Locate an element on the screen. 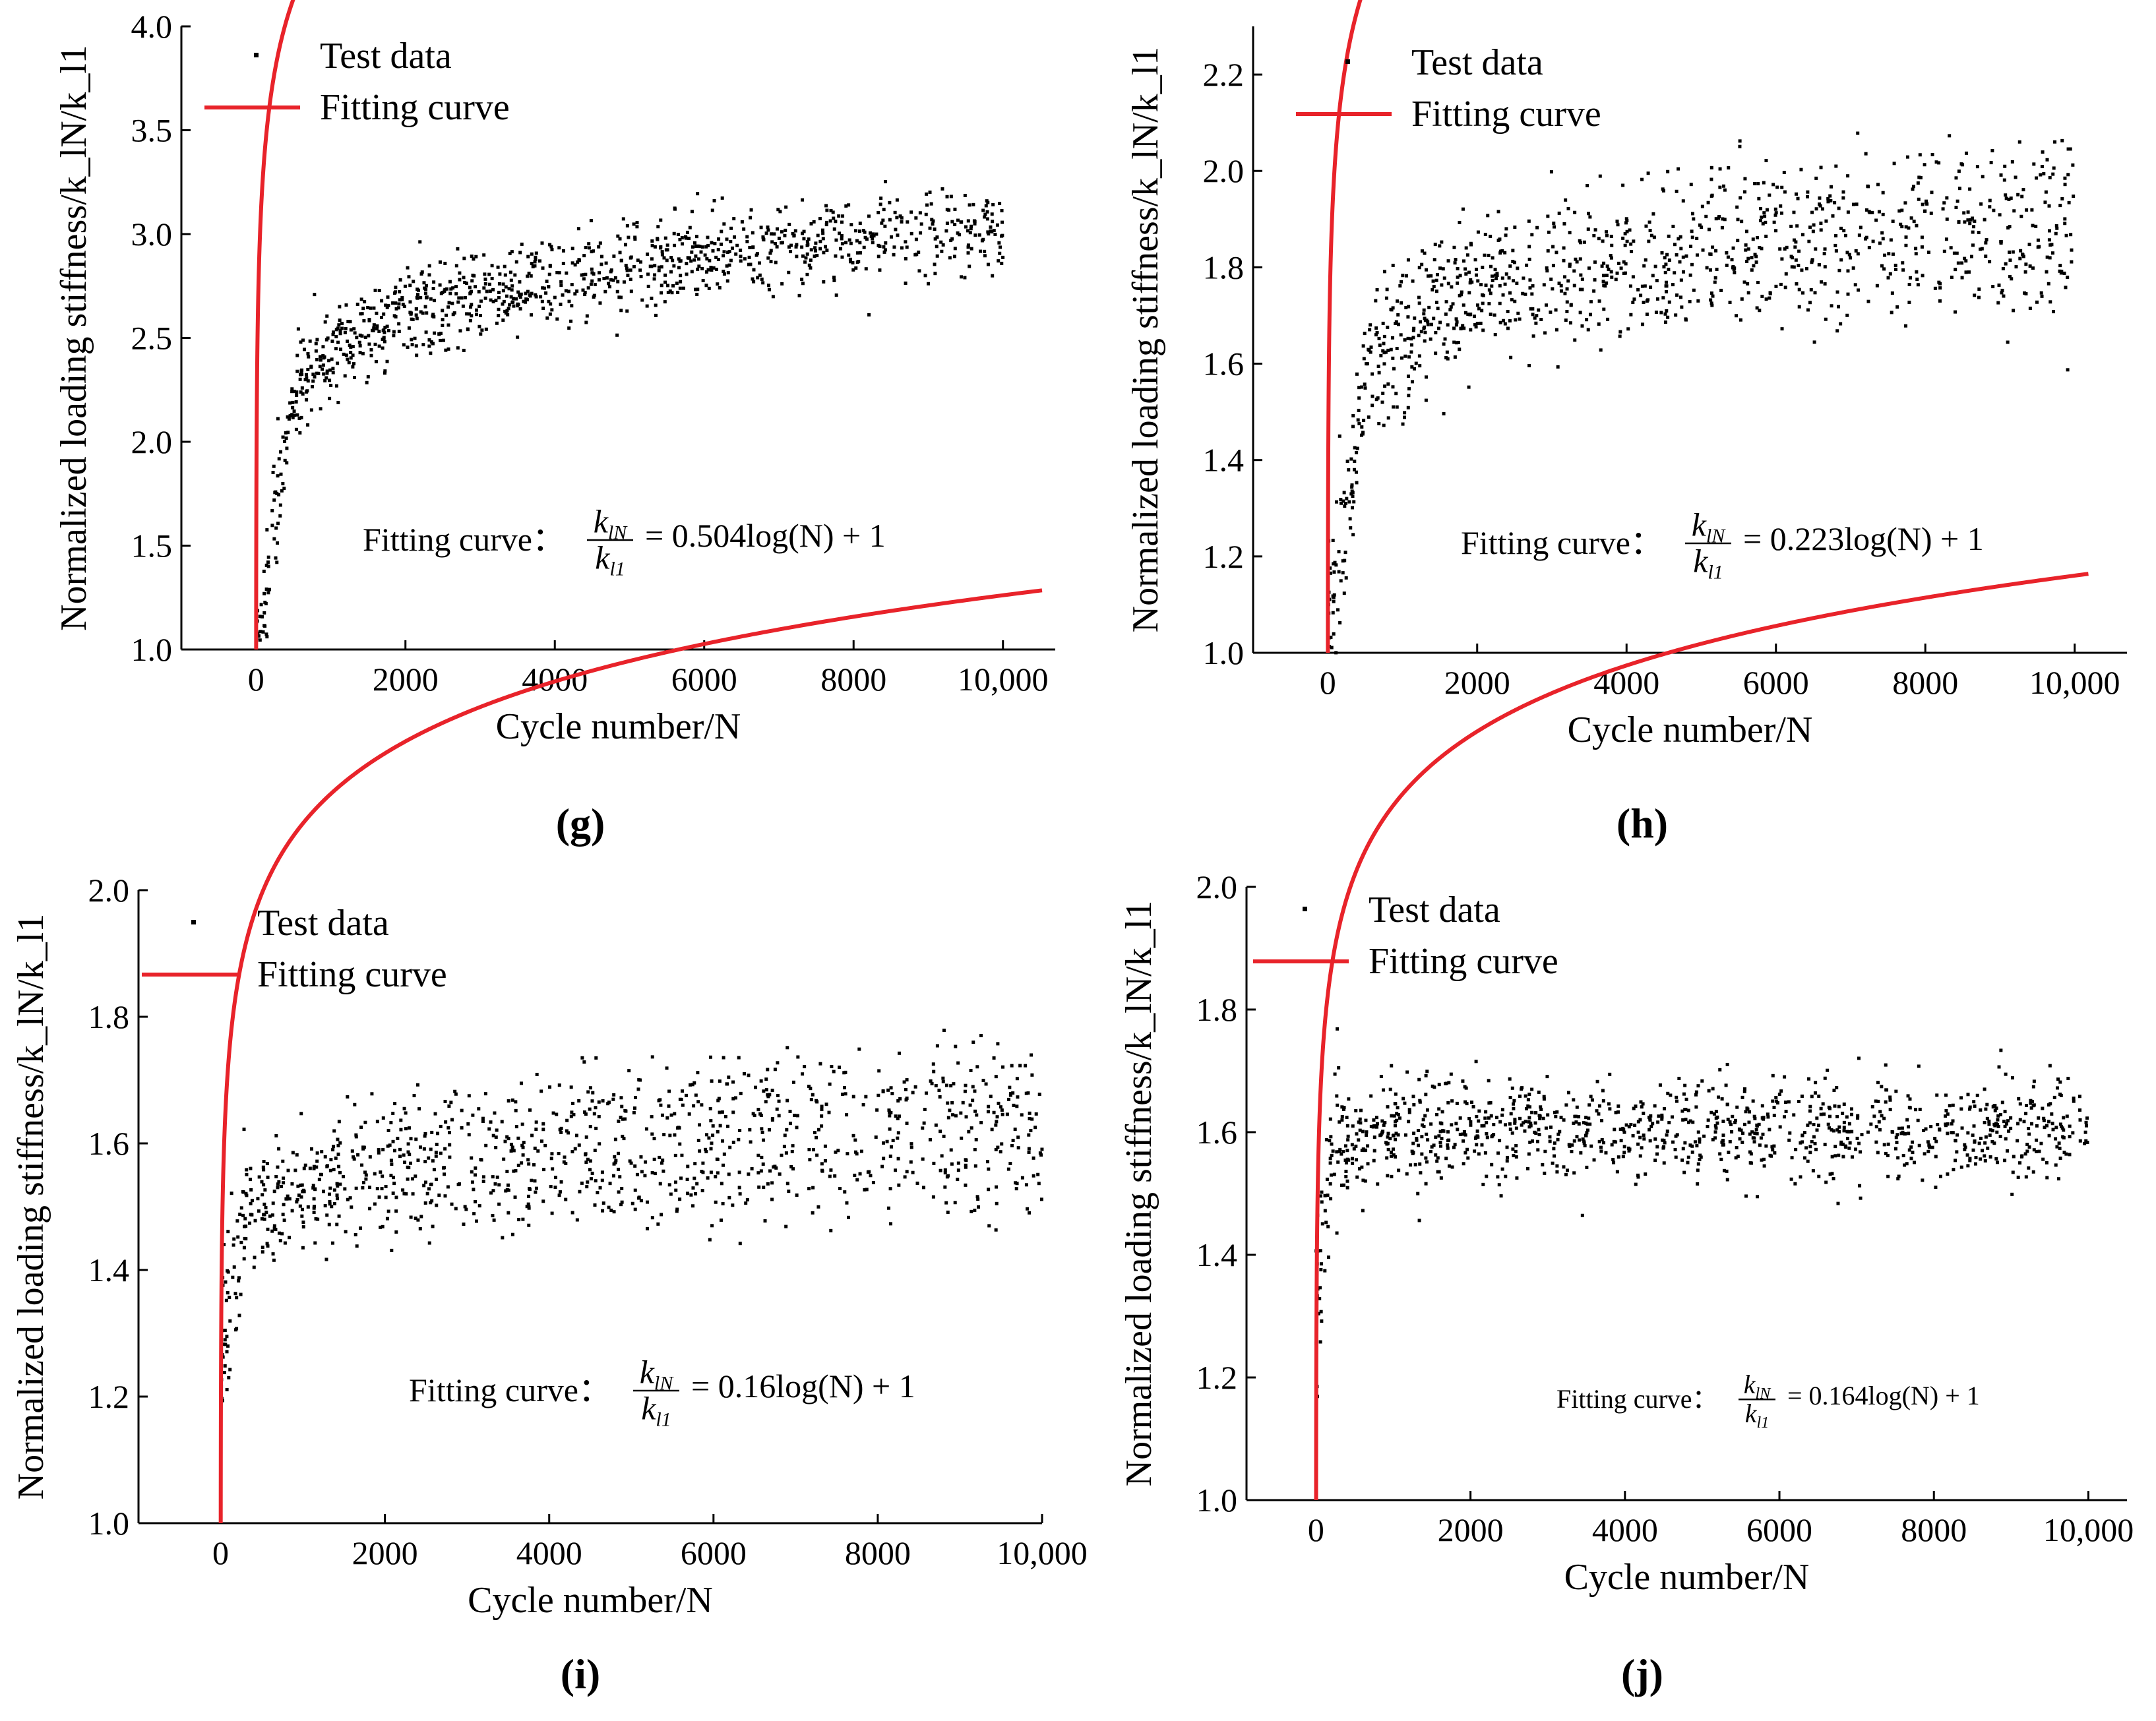 The width and height of the screenshot is (2156, 1721). y-tick-label: 2.0 is located at coordinates (1217, 887).